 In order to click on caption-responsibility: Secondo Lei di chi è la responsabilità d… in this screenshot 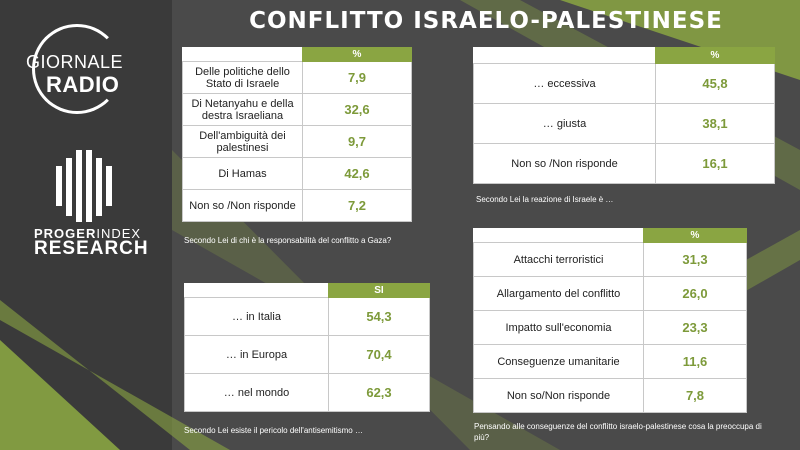, I will do `click(288, 240)`.